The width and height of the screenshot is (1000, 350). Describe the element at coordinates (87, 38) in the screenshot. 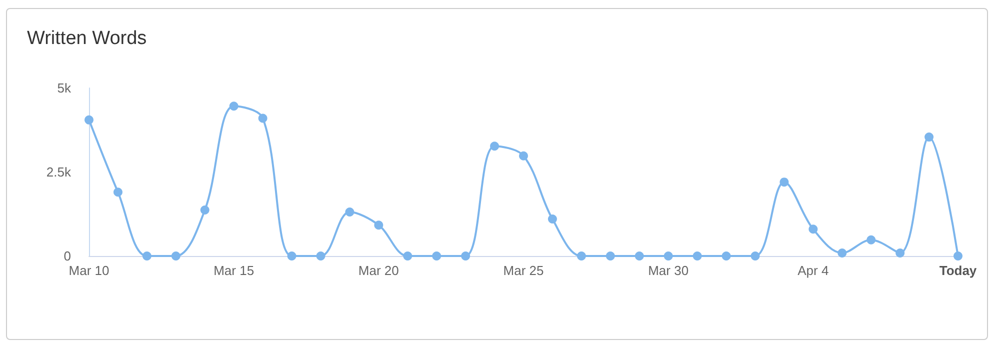

I see `chart-title: Written Words` at that location.